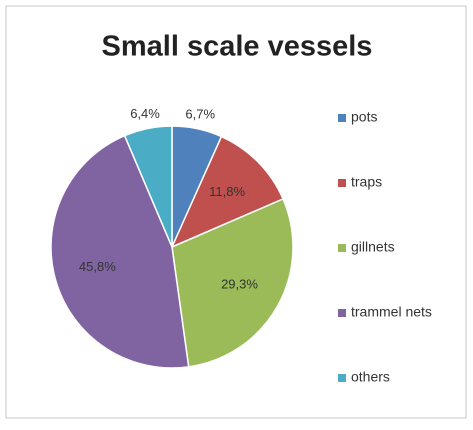  Describe the element at coordinates (97, 266) in the screenshot. I see `data-label: 45,8%` at that location.